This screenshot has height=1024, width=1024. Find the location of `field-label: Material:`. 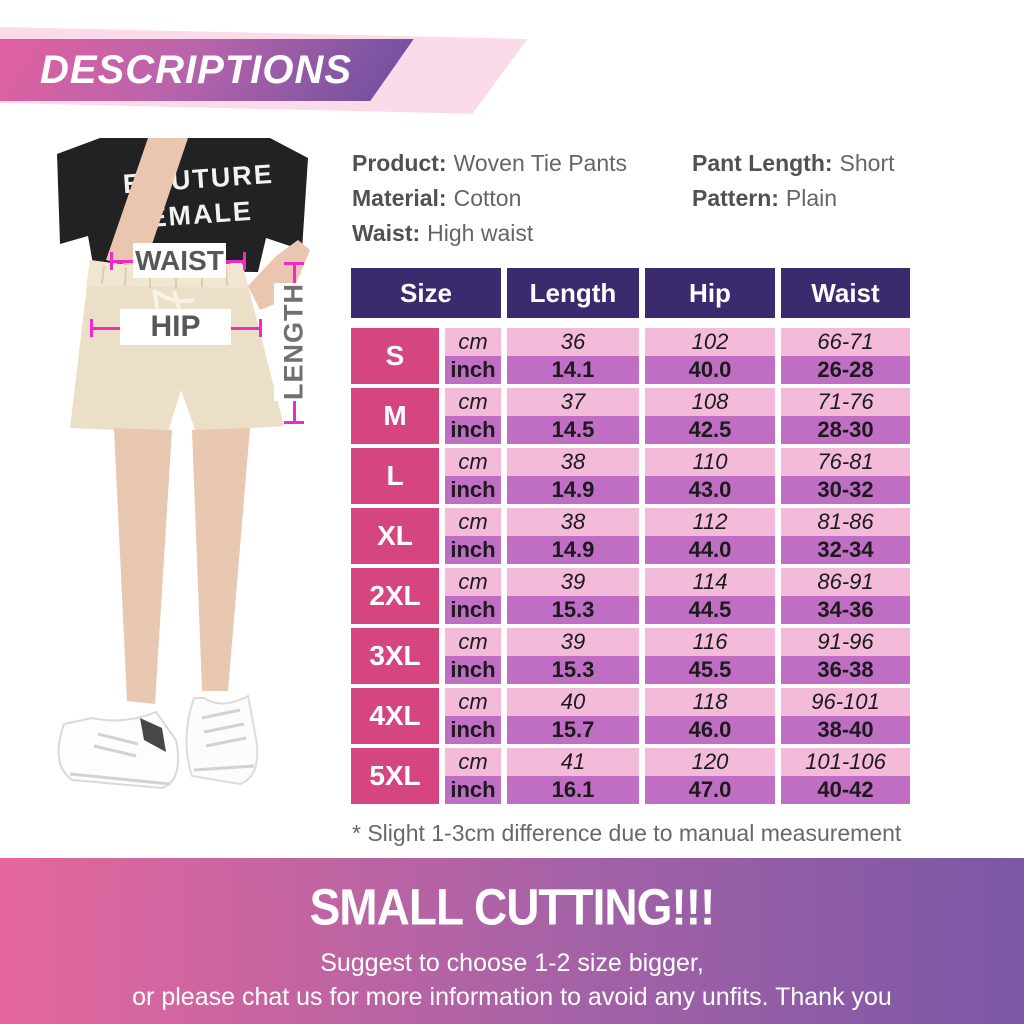

field-label: Material: is located at coordinates (399, 198).